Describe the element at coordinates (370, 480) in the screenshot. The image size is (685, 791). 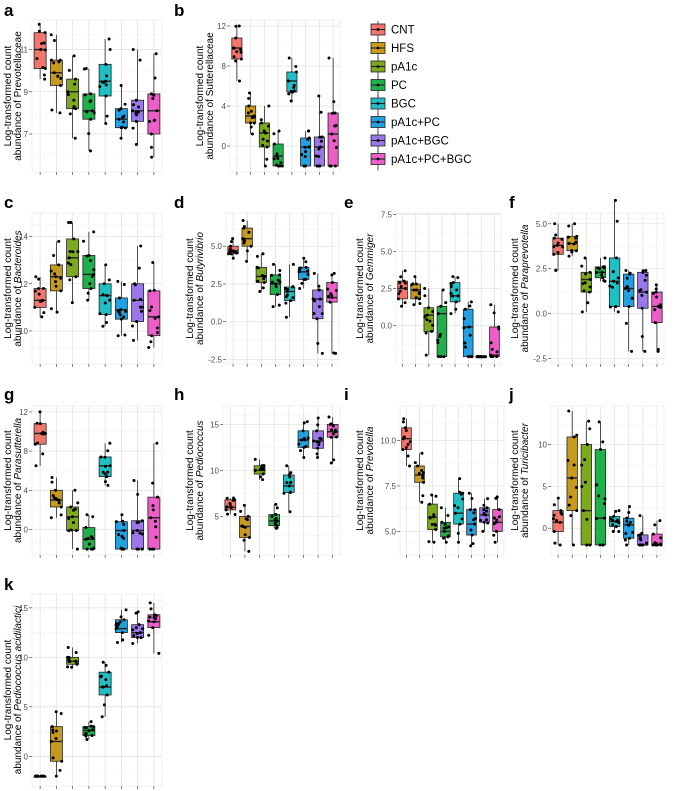
I see `y-axis-title-line2: abundance of Prevotella` at that location.